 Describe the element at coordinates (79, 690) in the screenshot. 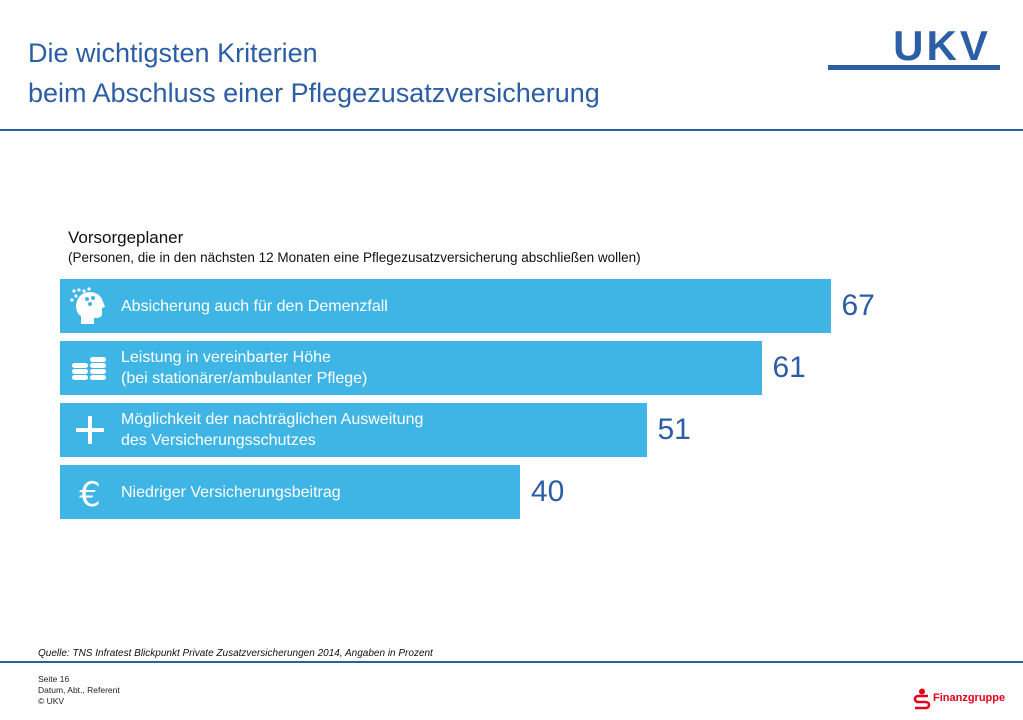

I see `footer-meta: Datum, Abt., Referent` at that location.